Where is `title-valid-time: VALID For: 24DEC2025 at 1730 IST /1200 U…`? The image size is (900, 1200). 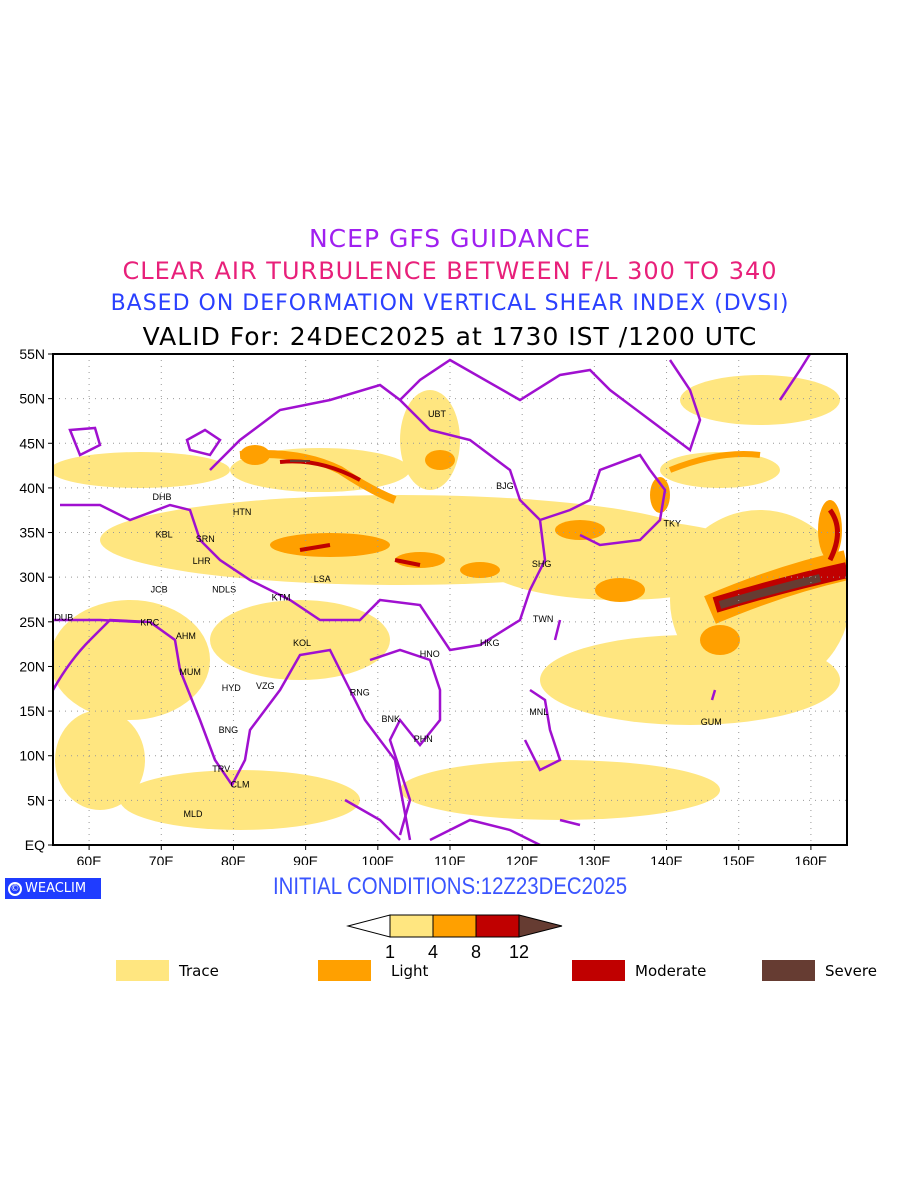
title-valid-time: VALID For: 24DEC2025 at 1730 IST /1200 U… is located at coordinates (450, 336).